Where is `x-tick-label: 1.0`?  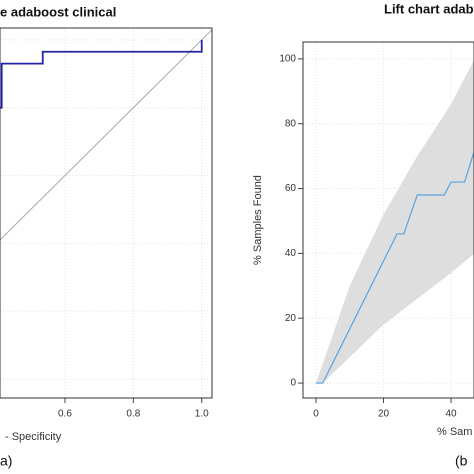 x-tick-label: 1.0 is located at coordinates (202, 414).